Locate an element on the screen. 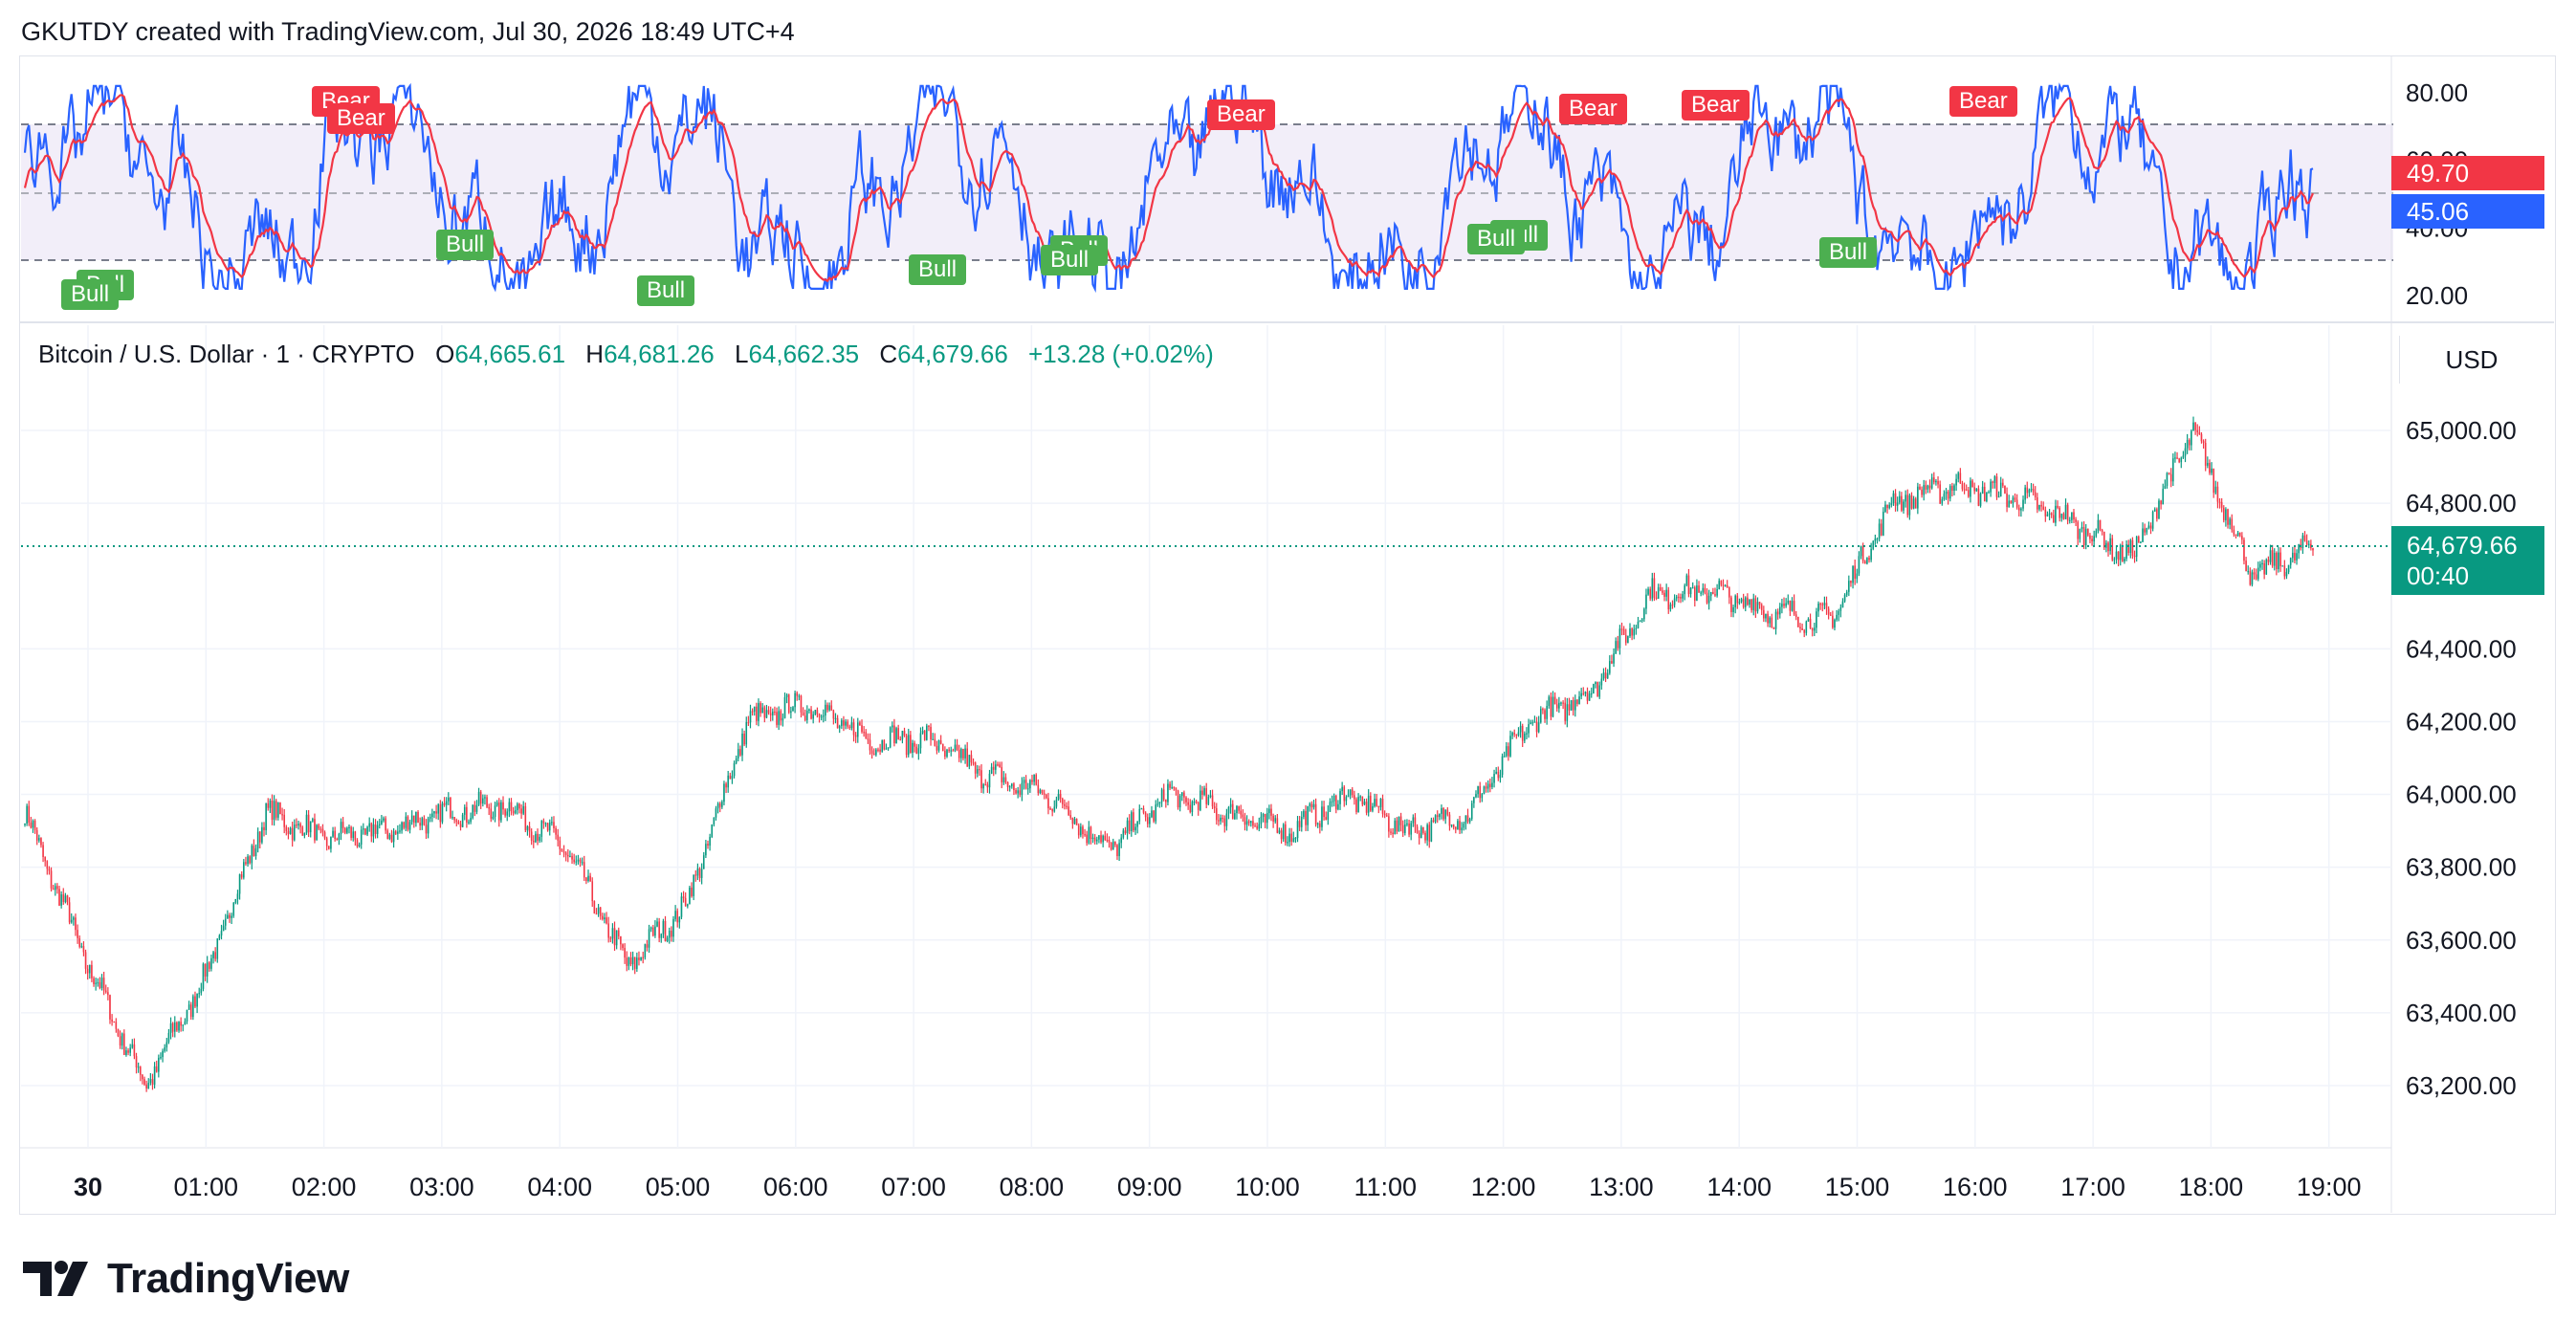 This screenshot has height=1341, width=2576. bear-signal: Bear is located at coordinates (1983, 101).